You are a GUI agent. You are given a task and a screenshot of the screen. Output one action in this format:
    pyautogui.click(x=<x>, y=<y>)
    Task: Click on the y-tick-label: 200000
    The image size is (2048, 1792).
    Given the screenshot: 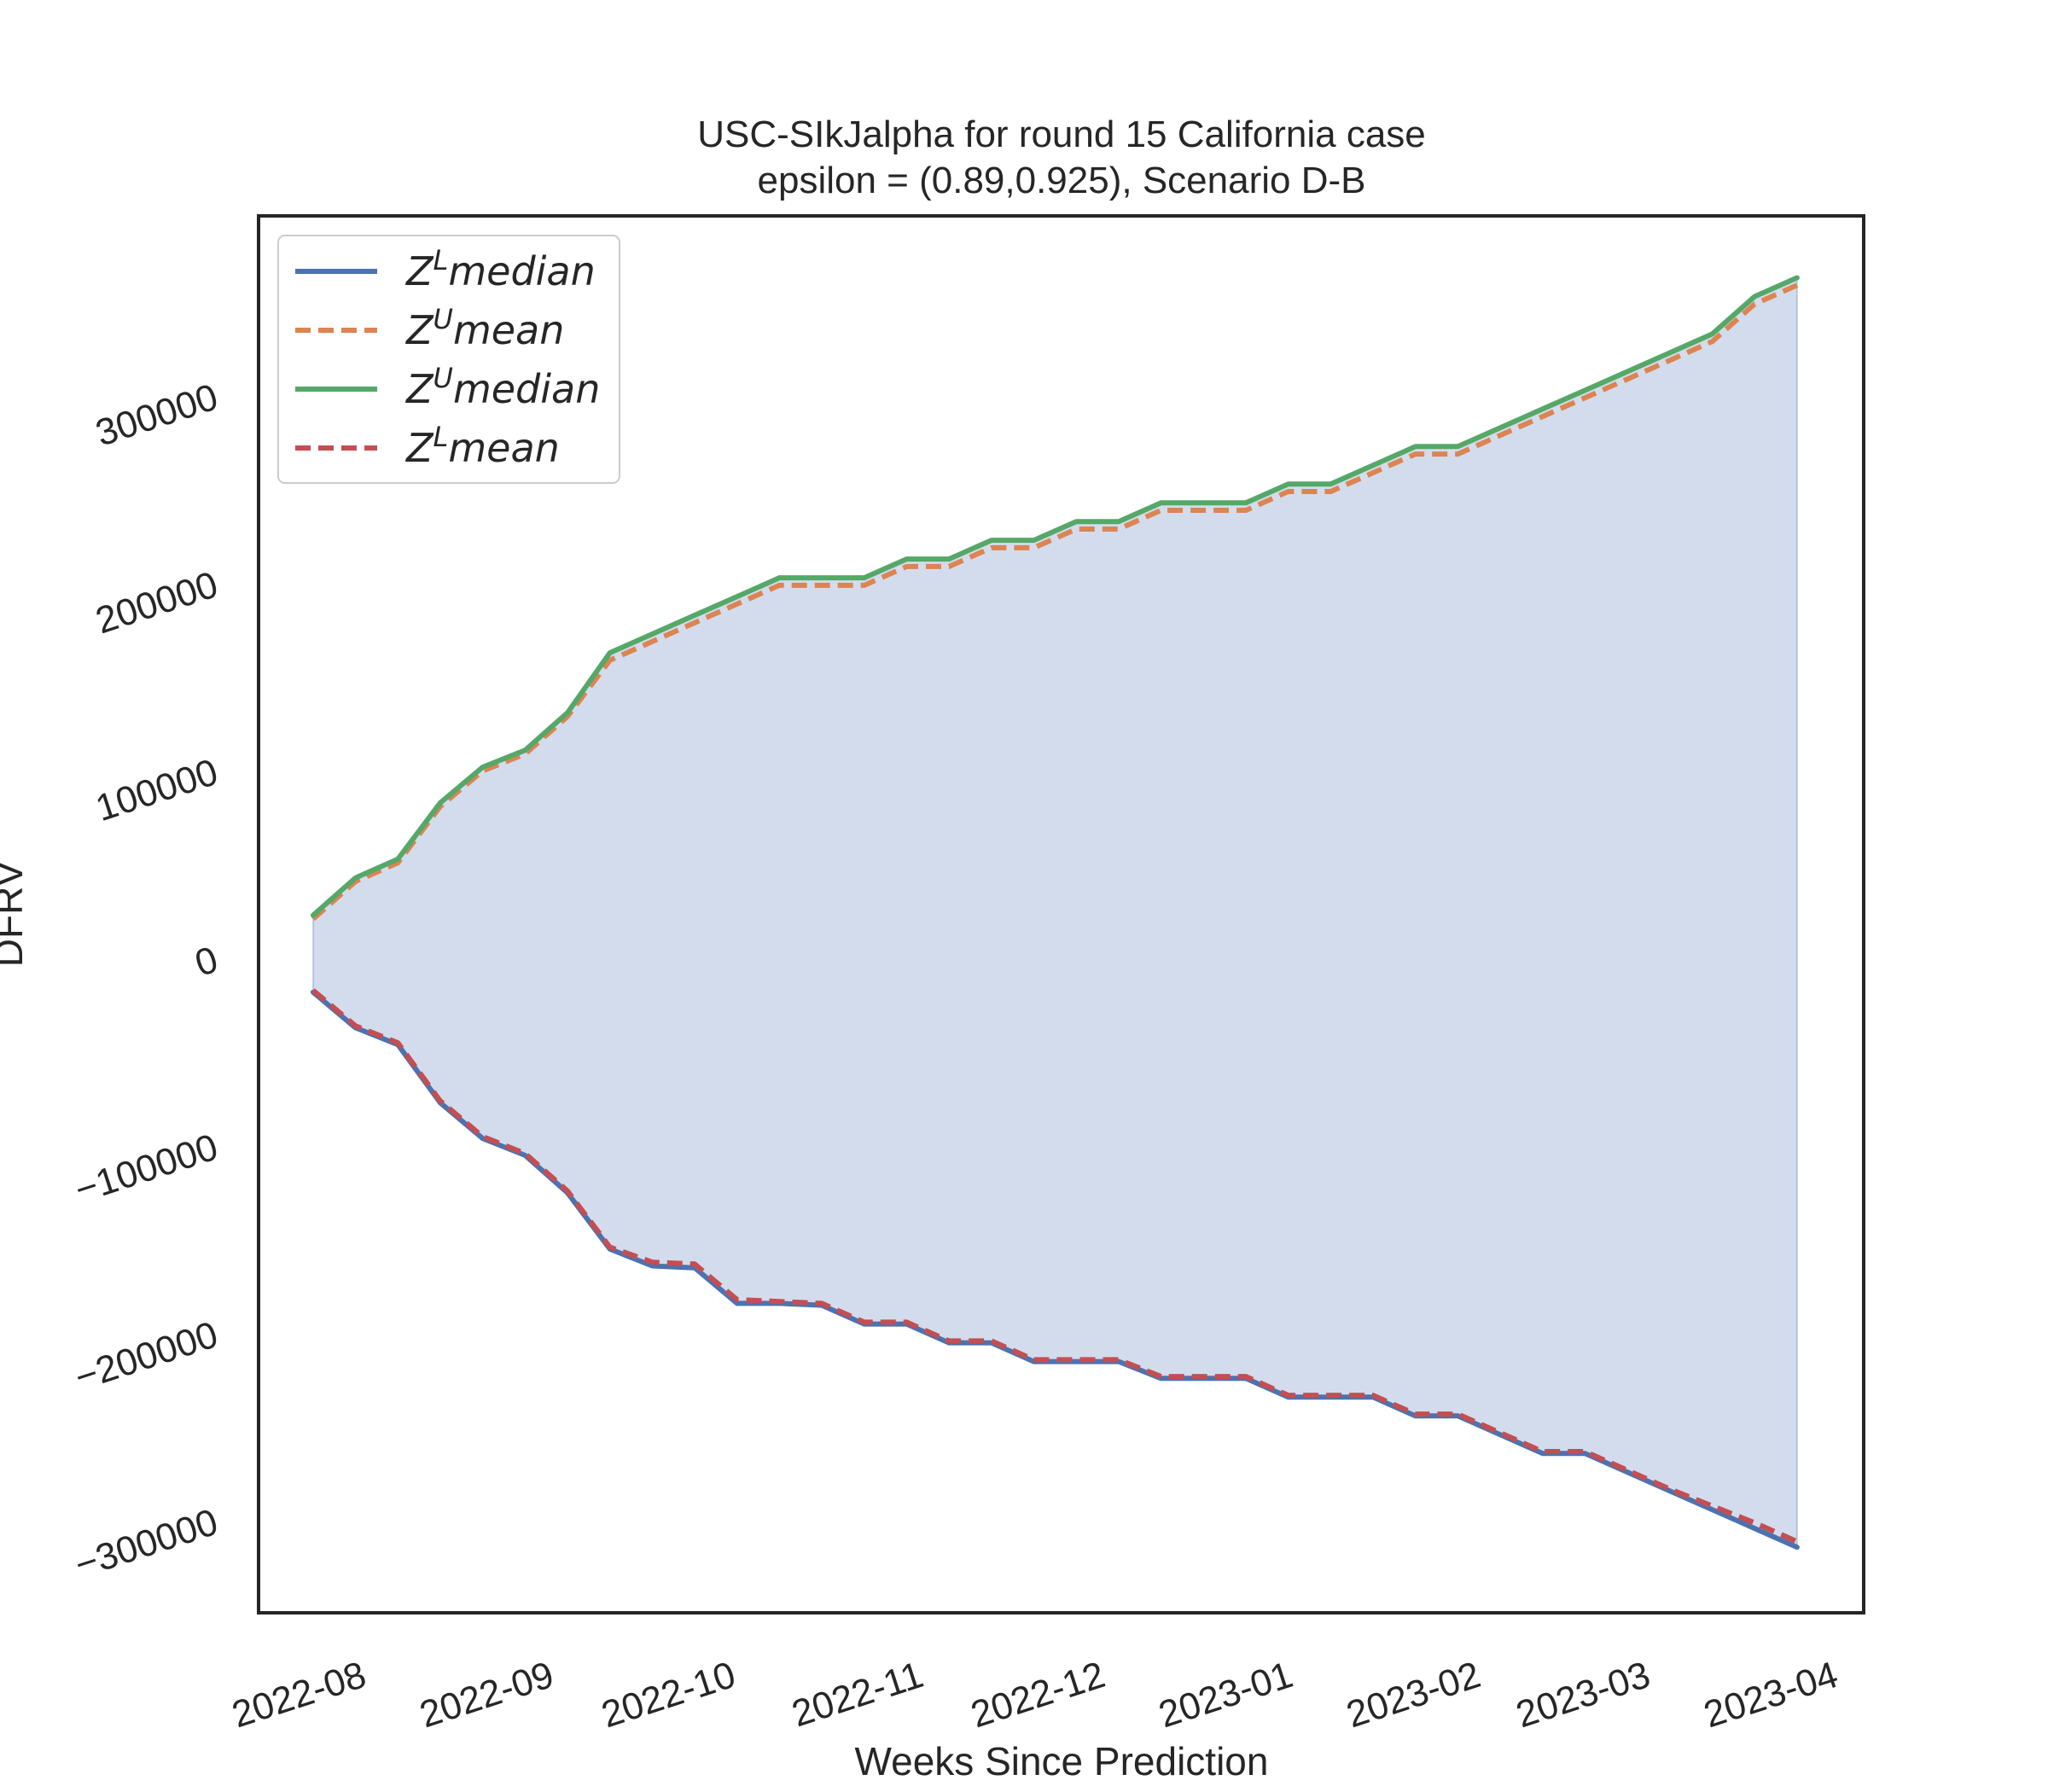 What is the action you would take?
    pyautogui.click(x=156, y=602)
    